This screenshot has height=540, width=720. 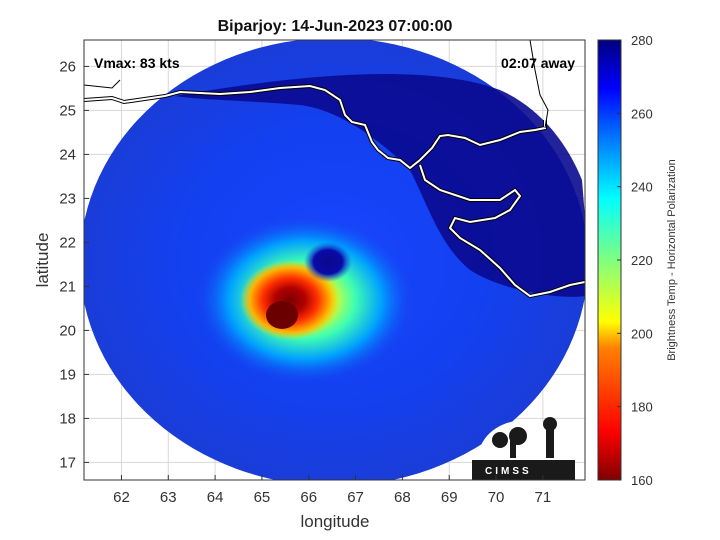 I want to click on coldest-cloud-tops, so click(x=282, y=315).